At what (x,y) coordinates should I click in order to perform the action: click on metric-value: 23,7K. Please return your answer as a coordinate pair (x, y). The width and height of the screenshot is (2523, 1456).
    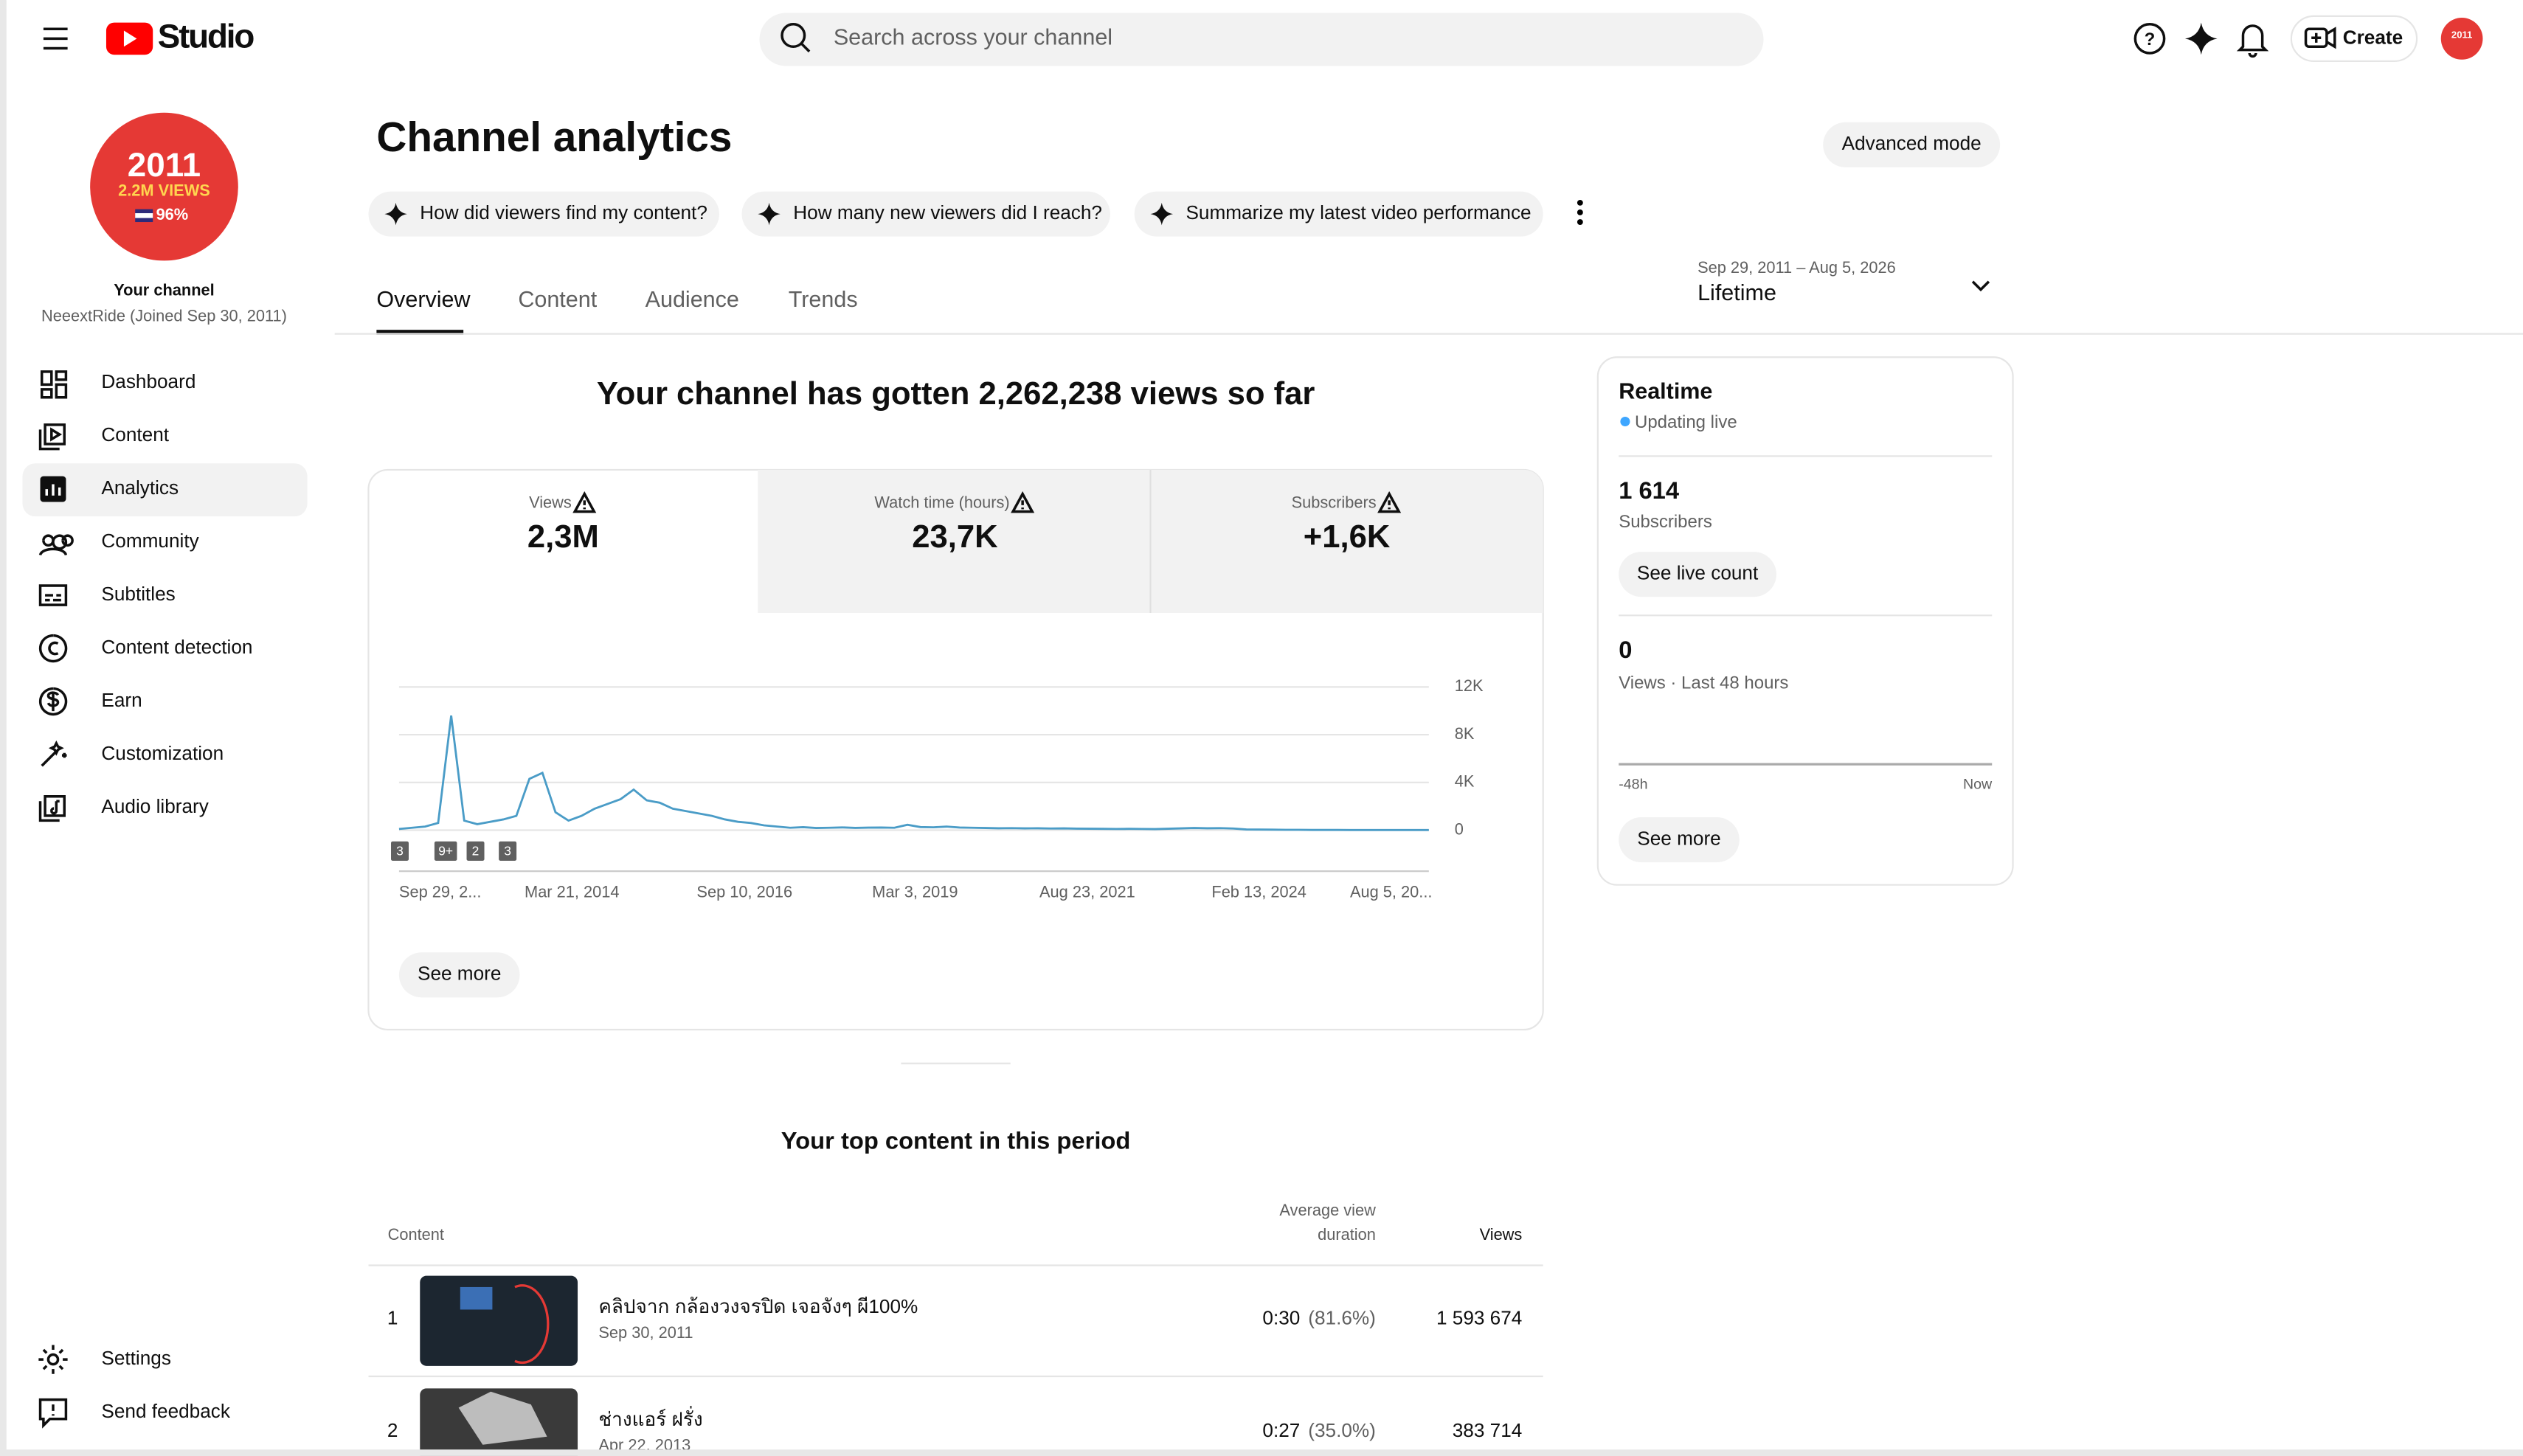
    Looking at the image, I should click on (955, 537).